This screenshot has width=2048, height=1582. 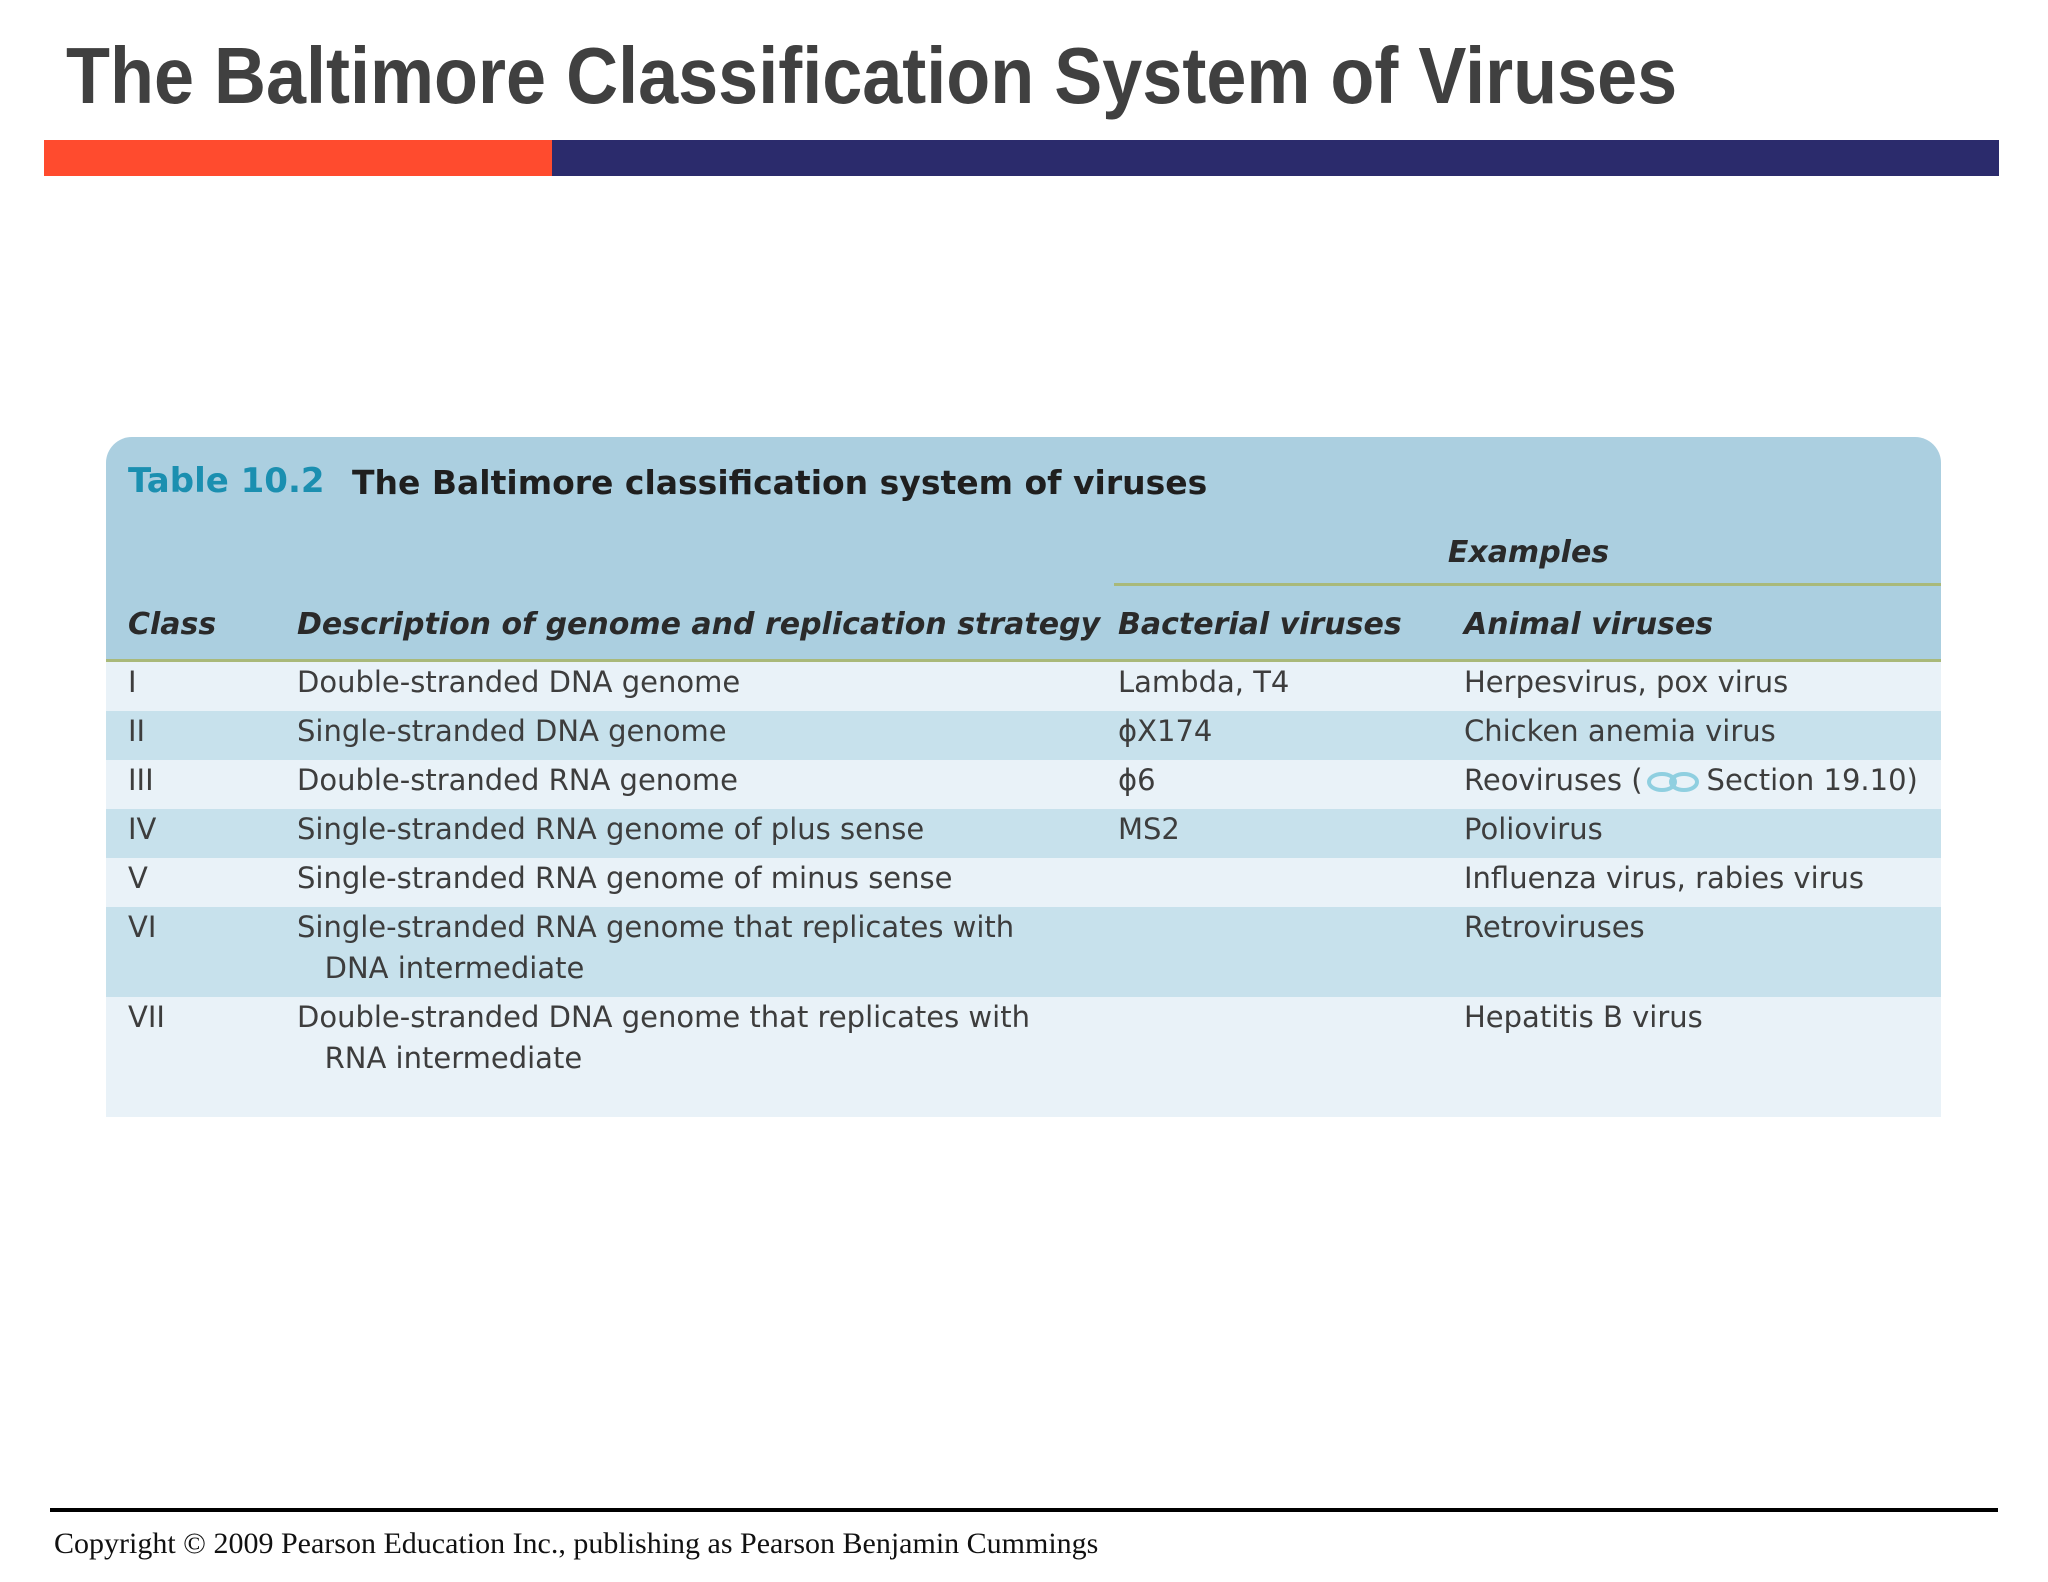 What do you see at coordinates (141, 780) in the screenshot?
I see `cell-class: III` at bounding box center [141, 780].